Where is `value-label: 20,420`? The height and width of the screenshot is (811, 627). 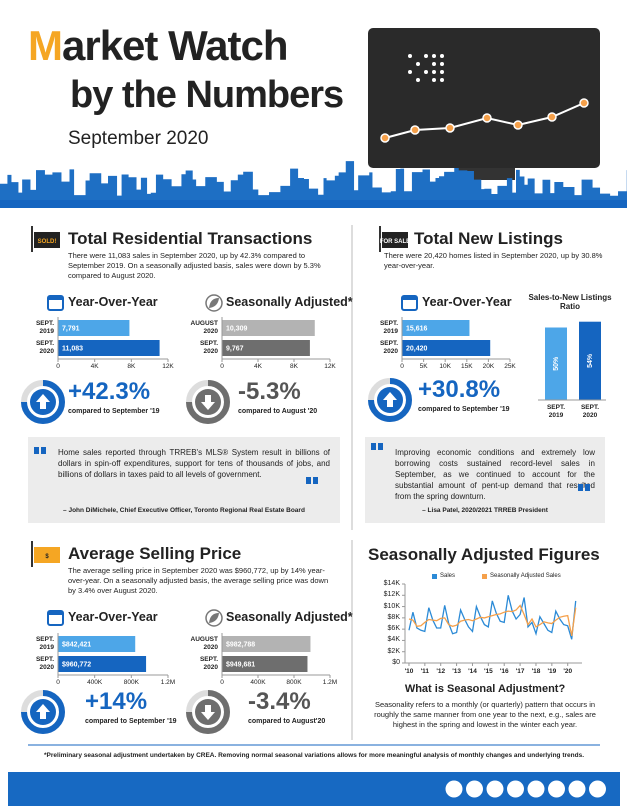 value-label: 20,420 is located at coordinates (417, 349).